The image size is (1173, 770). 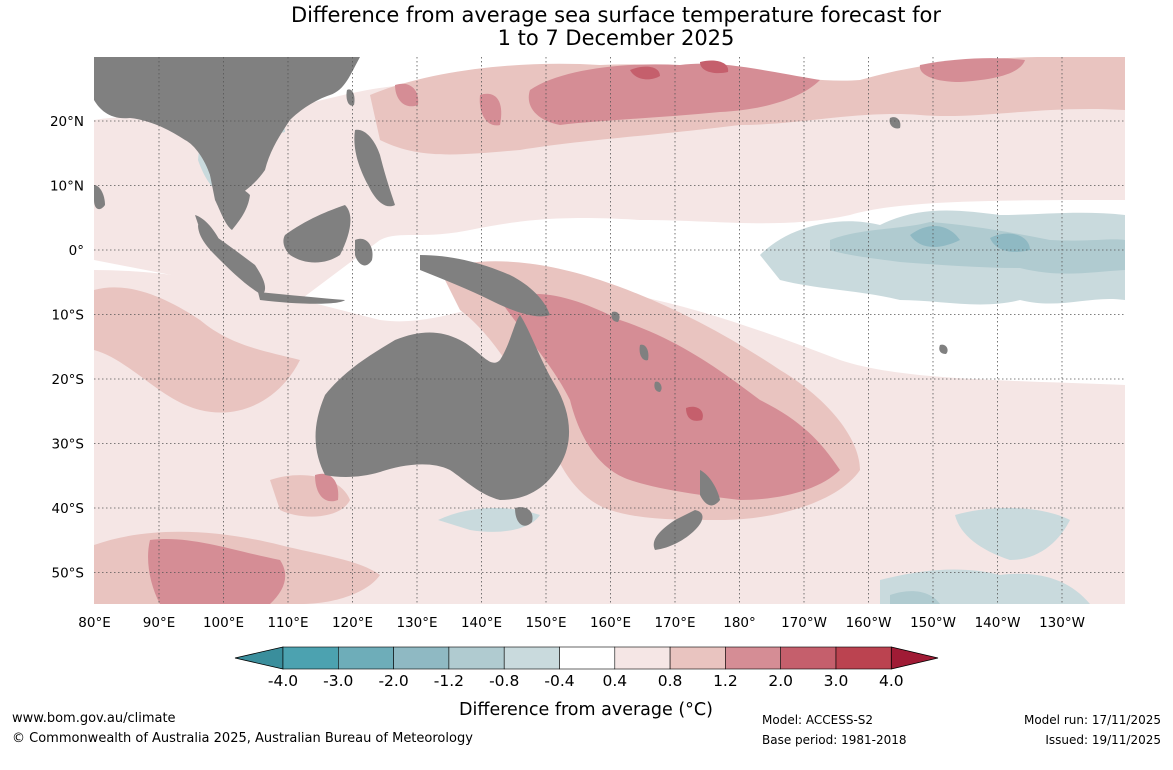 I want to click on latitude-label: 20°S, so click(x=68, y=380).